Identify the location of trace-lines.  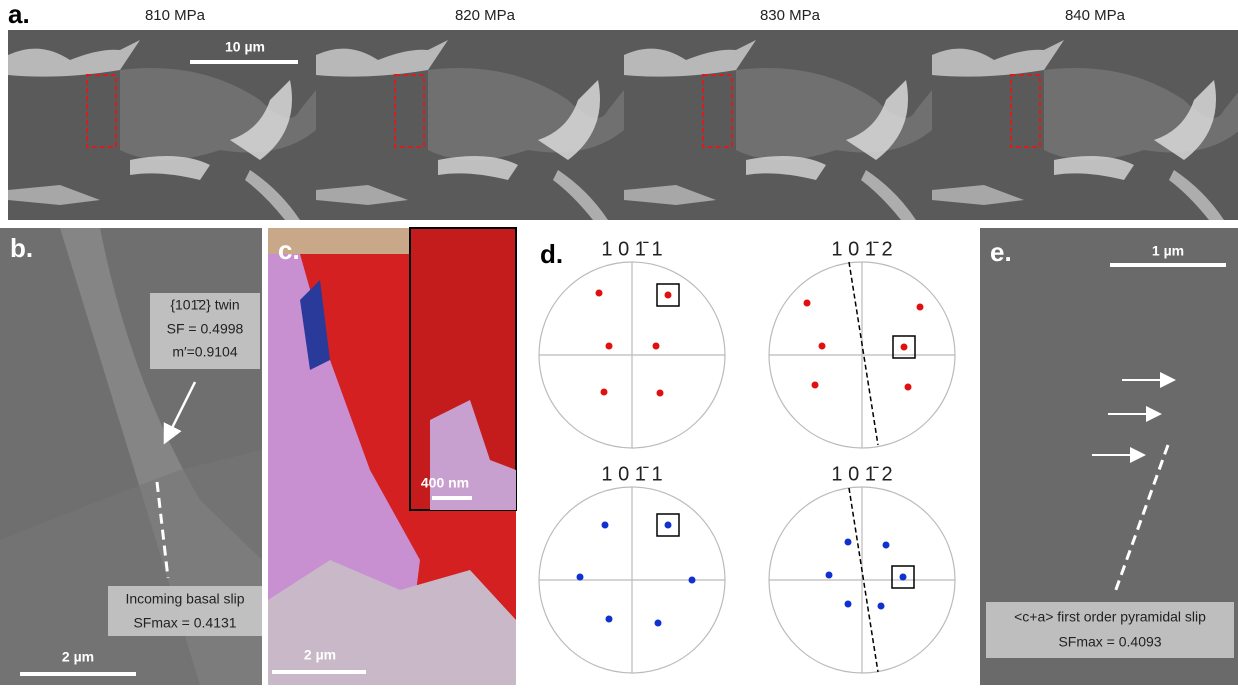
(863, 467).